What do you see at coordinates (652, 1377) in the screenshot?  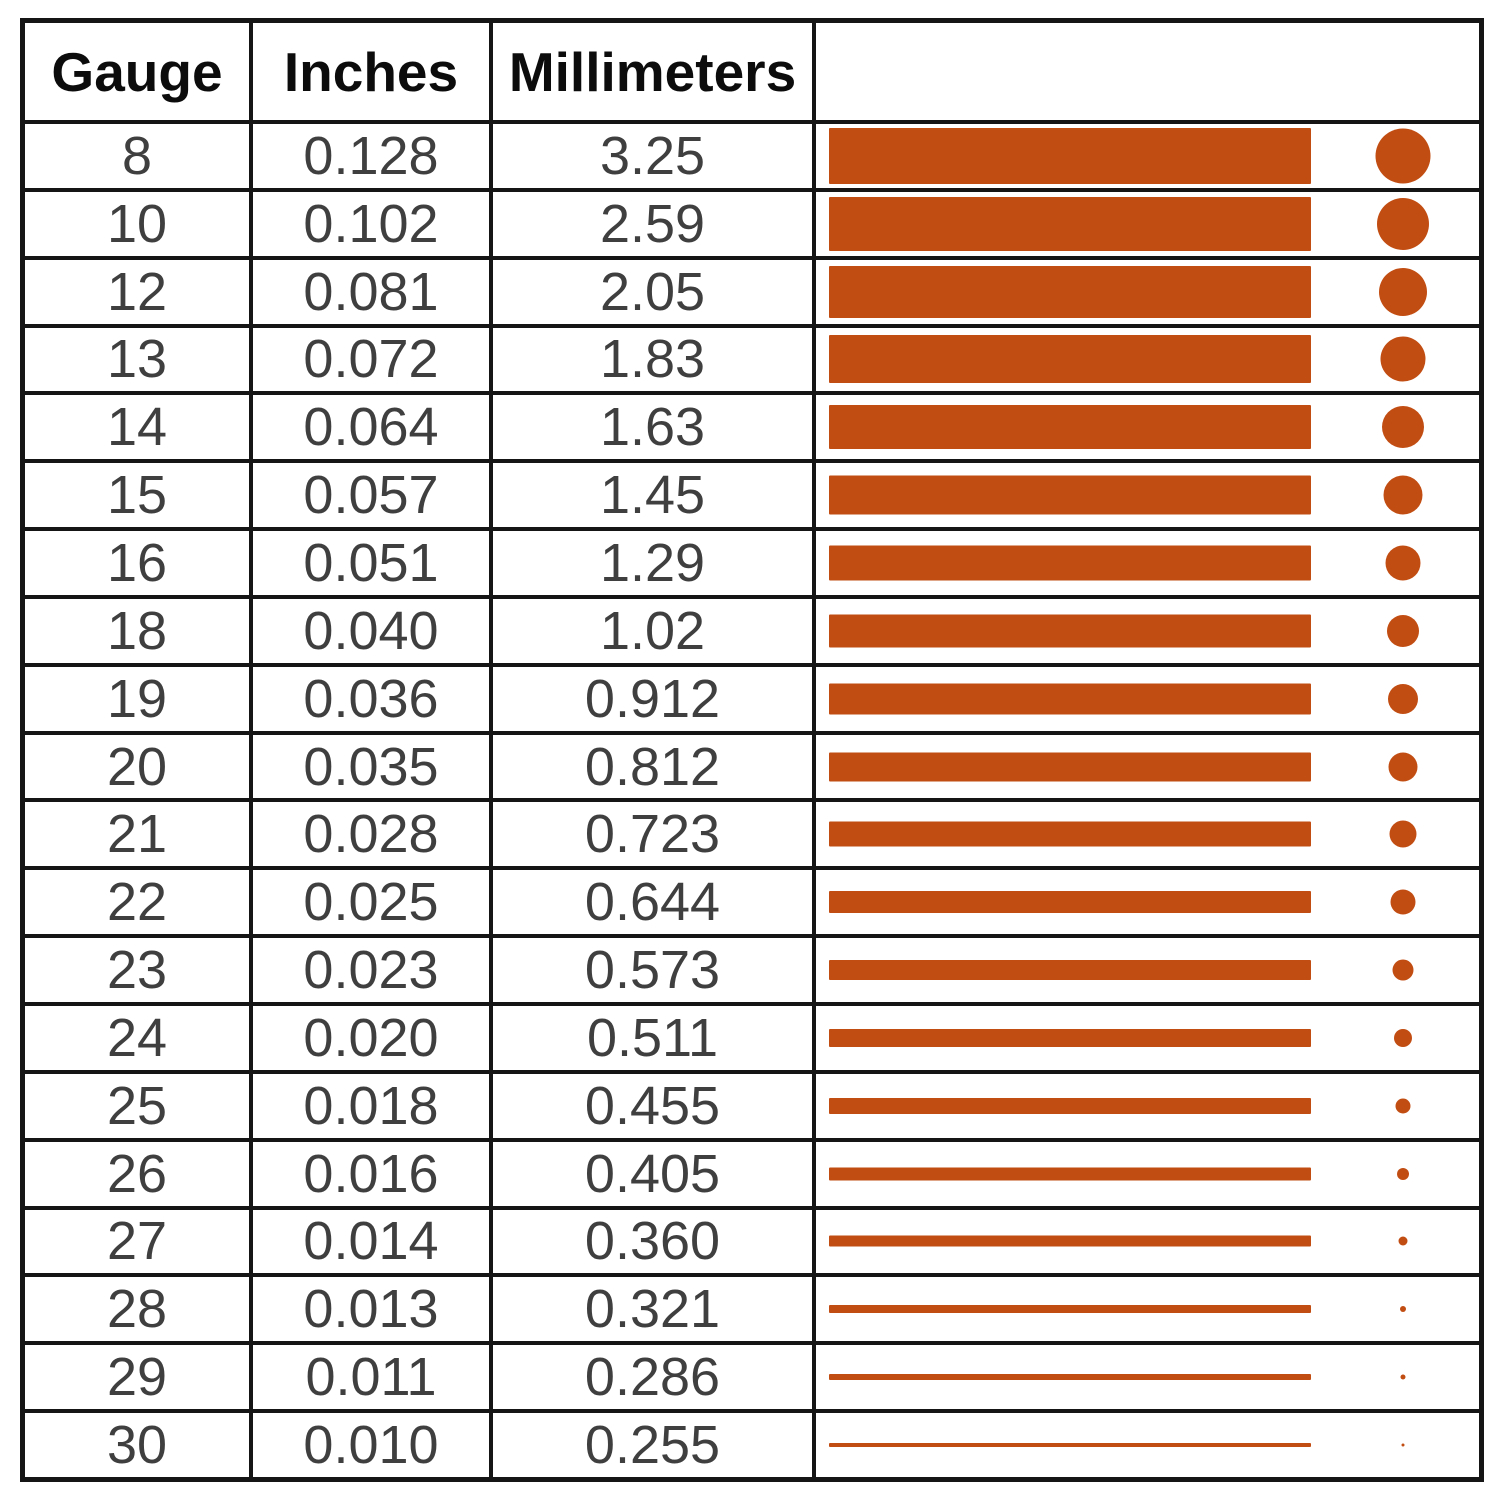 I see `mm-cell-value: 0.286` at bounding box center [652, 1377].